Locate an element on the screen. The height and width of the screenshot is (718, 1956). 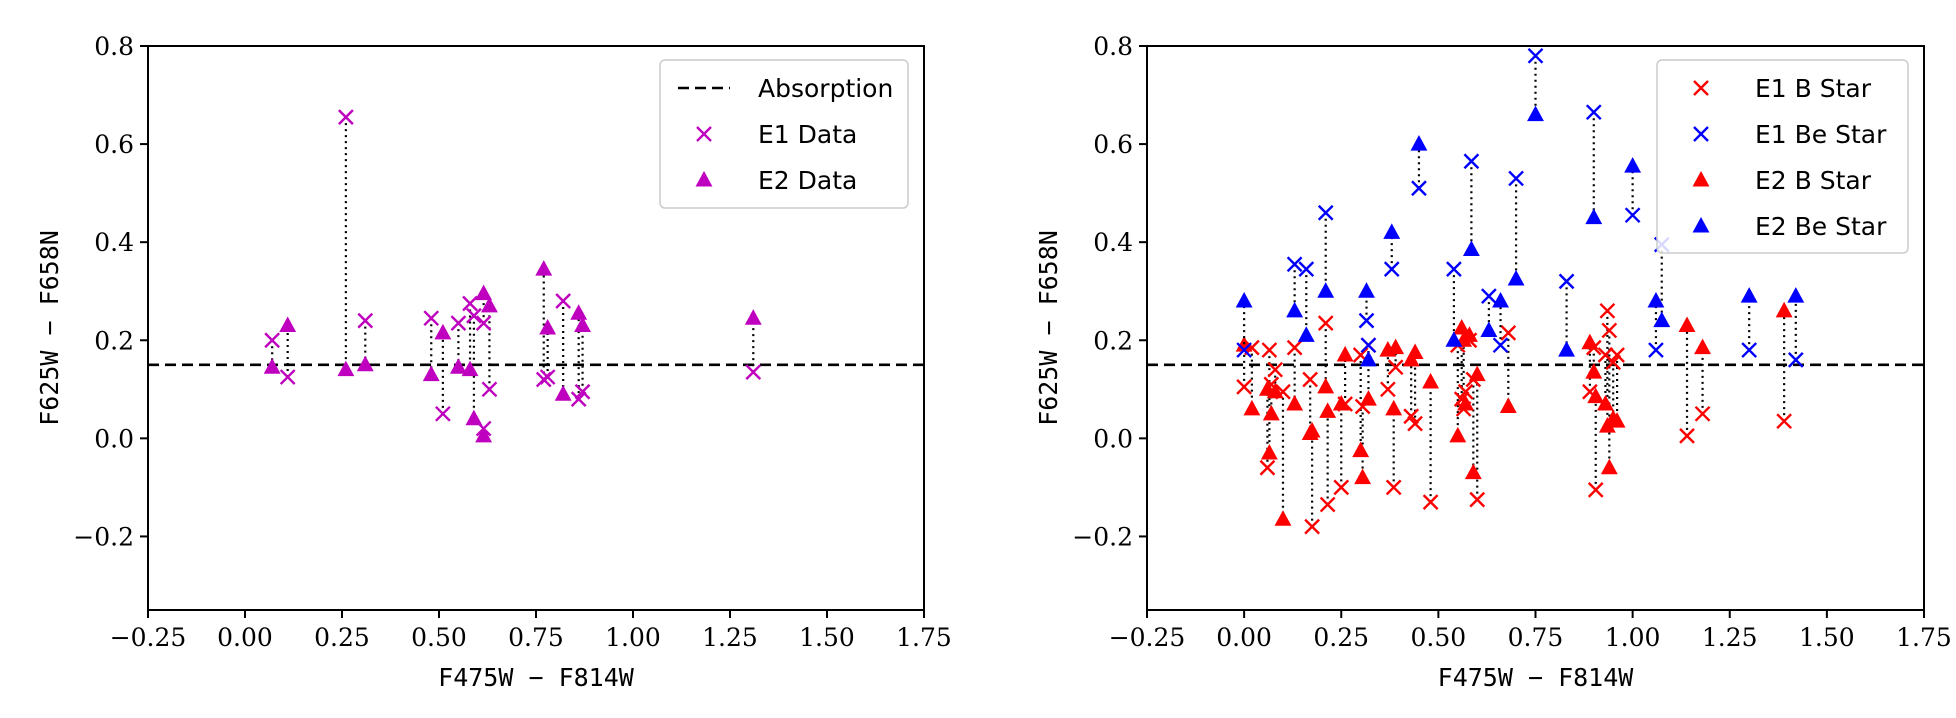
x-tick-label: 0.75 is located at coordinates (1536, 637).